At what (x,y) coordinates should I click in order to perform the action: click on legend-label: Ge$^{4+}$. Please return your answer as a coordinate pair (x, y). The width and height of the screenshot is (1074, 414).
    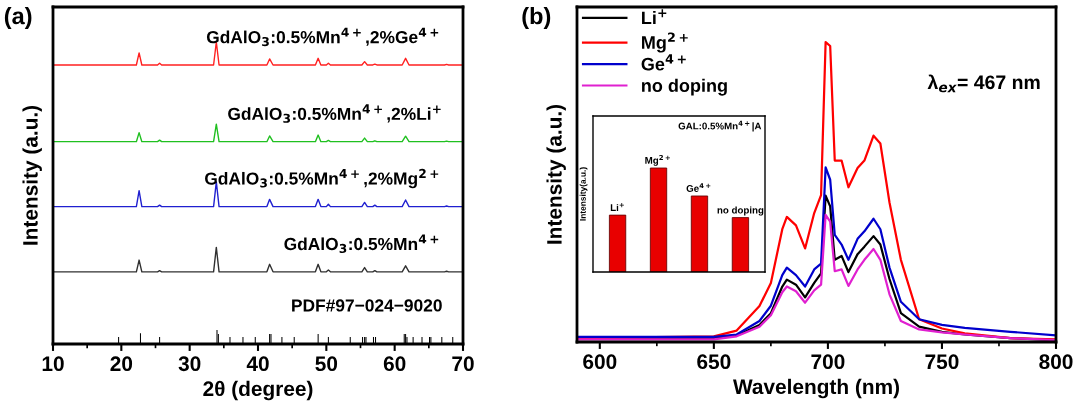
    Looking at the image, I should click on (663, 62).